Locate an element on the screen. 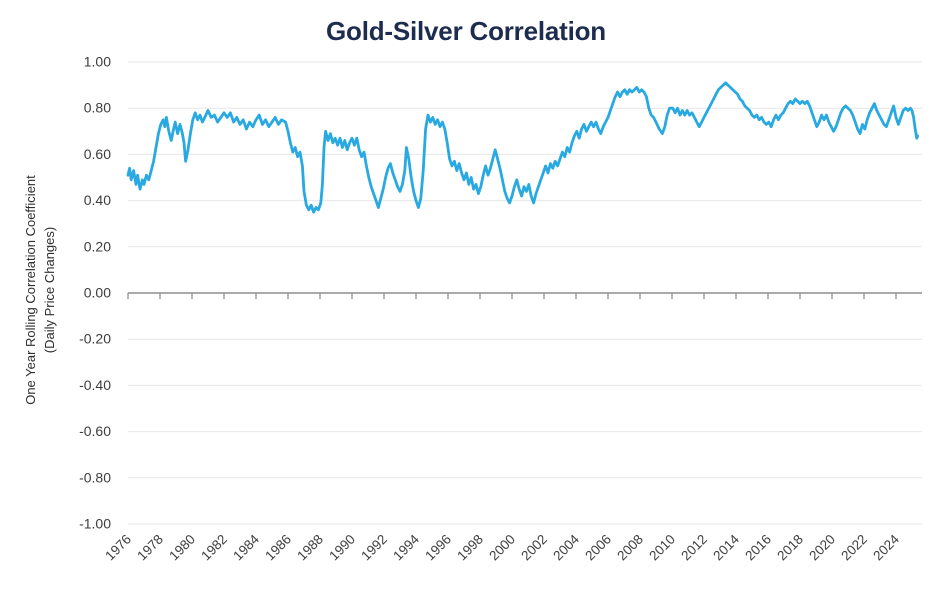 This screenshot has width=940, height=600. y-tick-label: -0.20 is located at coordinates (95, 339).